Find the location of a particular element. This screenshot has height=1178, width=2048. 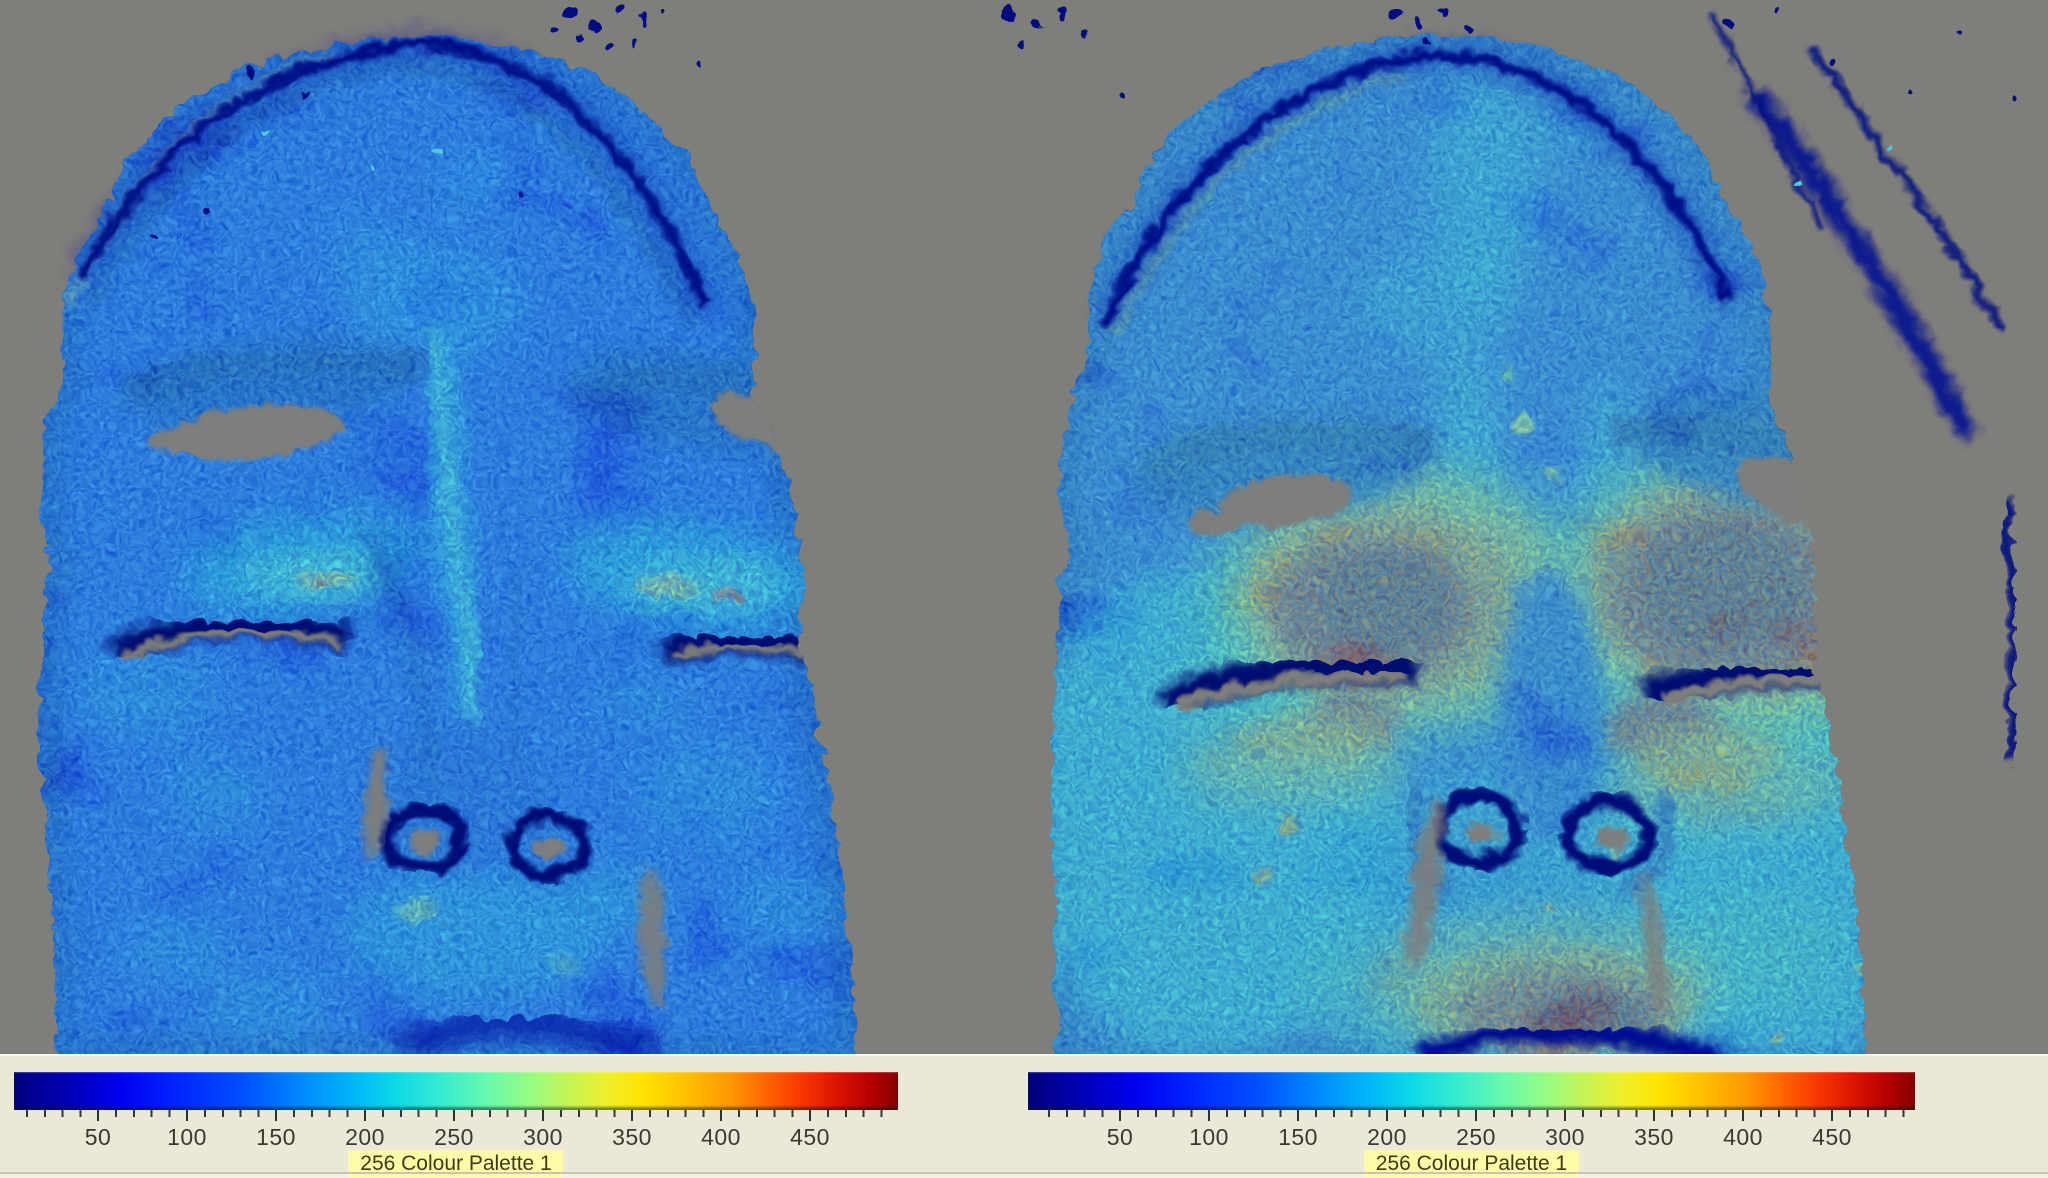

colorbar-left-tick-labels: 50 100 150 200 250 300 350 400 450 is located at coordinates (456, 1138).